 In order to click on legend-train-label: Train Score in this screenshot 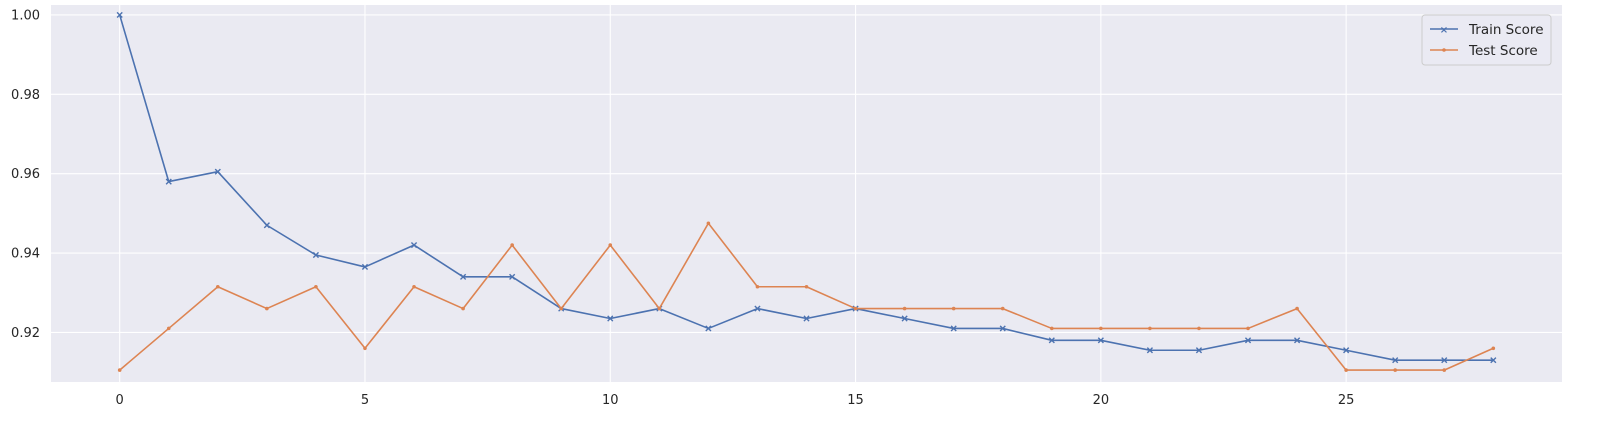, I will do `click(1506, 30)`.